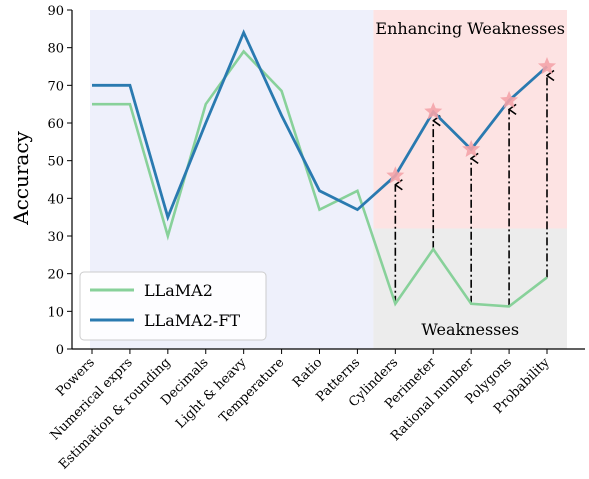  Describe the element at coordinates (55, 162) in the screenshot. I see `y-tick-label-5: 50` at that location.